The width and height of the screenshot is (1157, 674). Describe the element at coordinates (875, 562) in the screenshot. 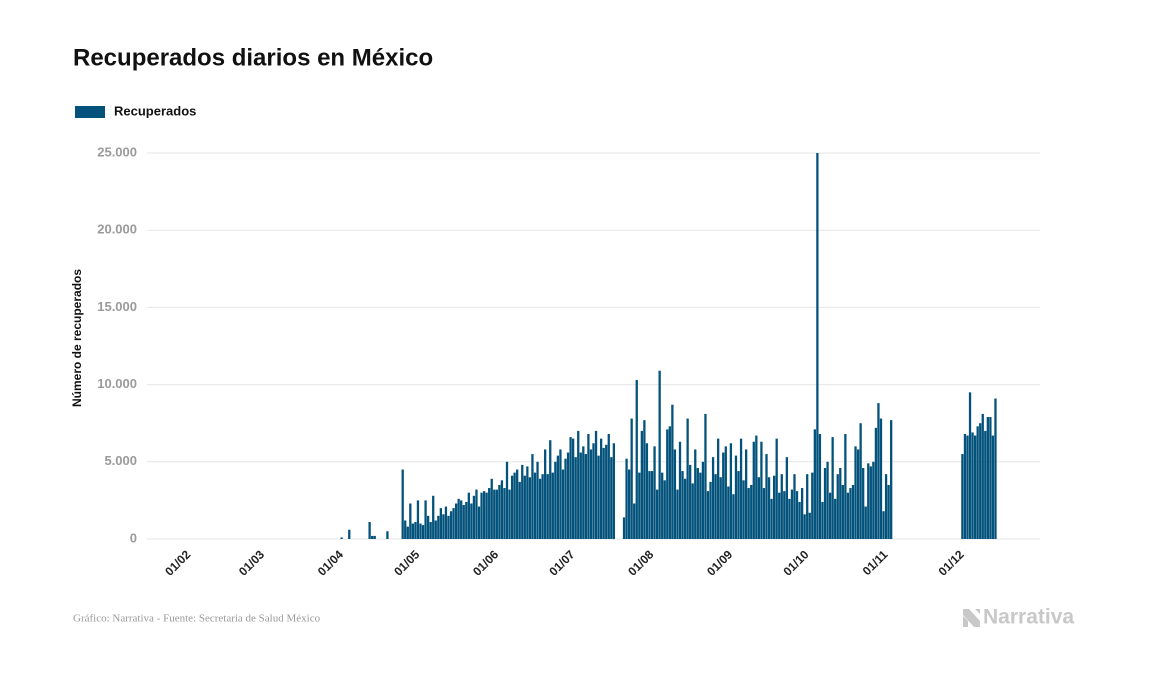

I see `x-tick-label: 01/11` at that location.